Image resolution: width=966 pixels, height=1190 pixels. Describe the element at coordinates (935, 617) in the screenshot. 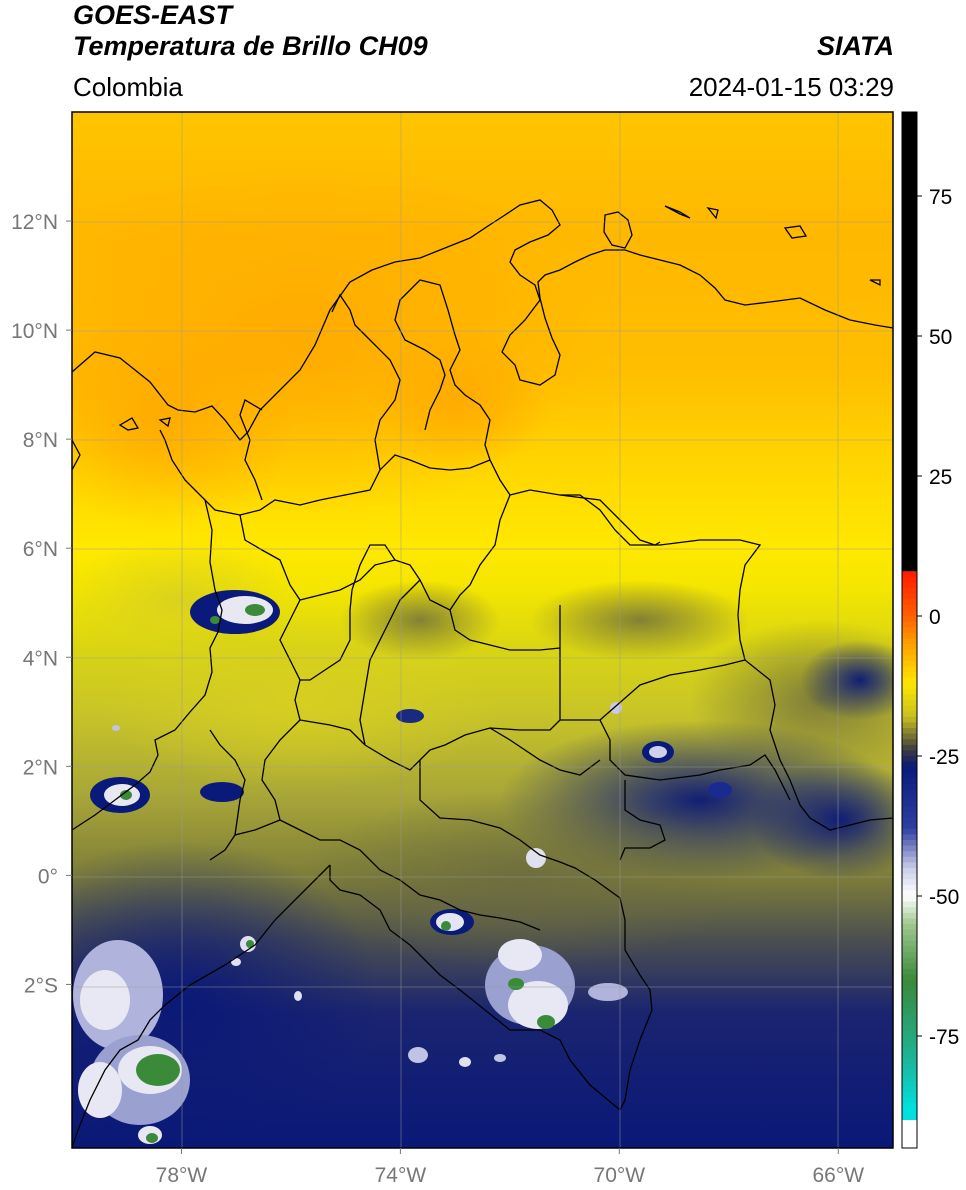

I see `colorbar-tick-label: 0` at that location.